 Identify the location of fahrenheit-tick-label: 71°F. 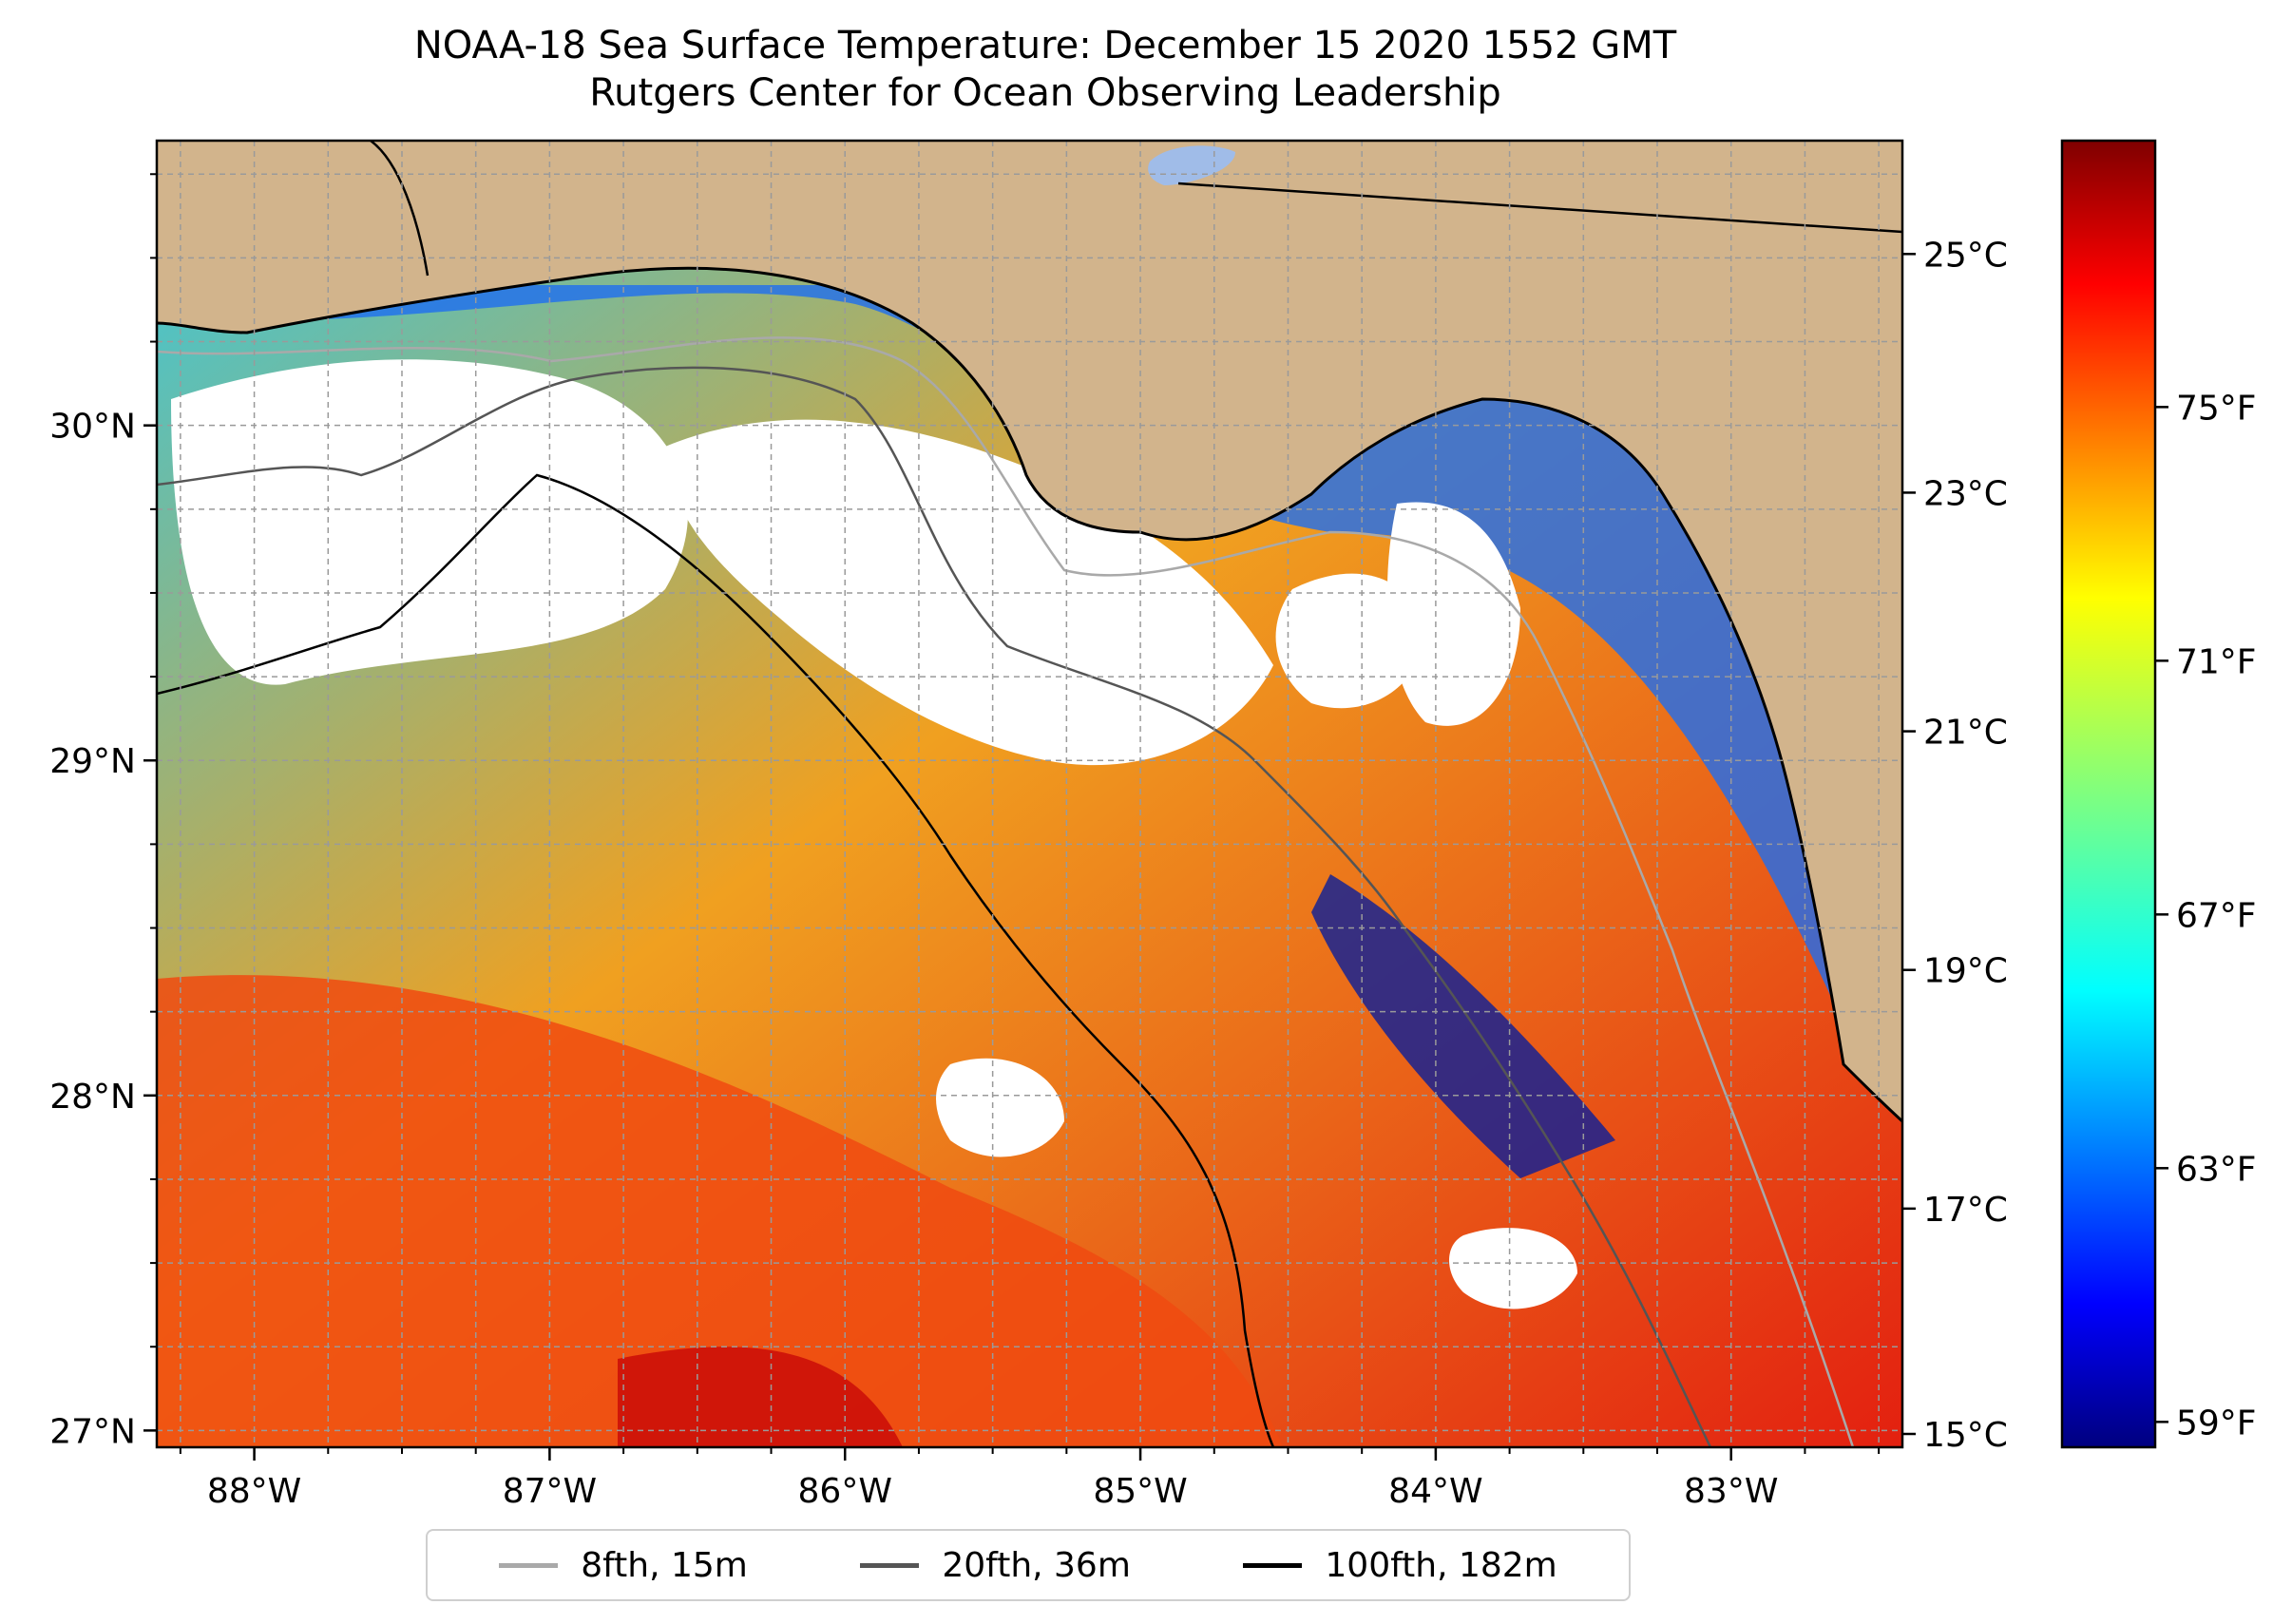
(2216, 661).